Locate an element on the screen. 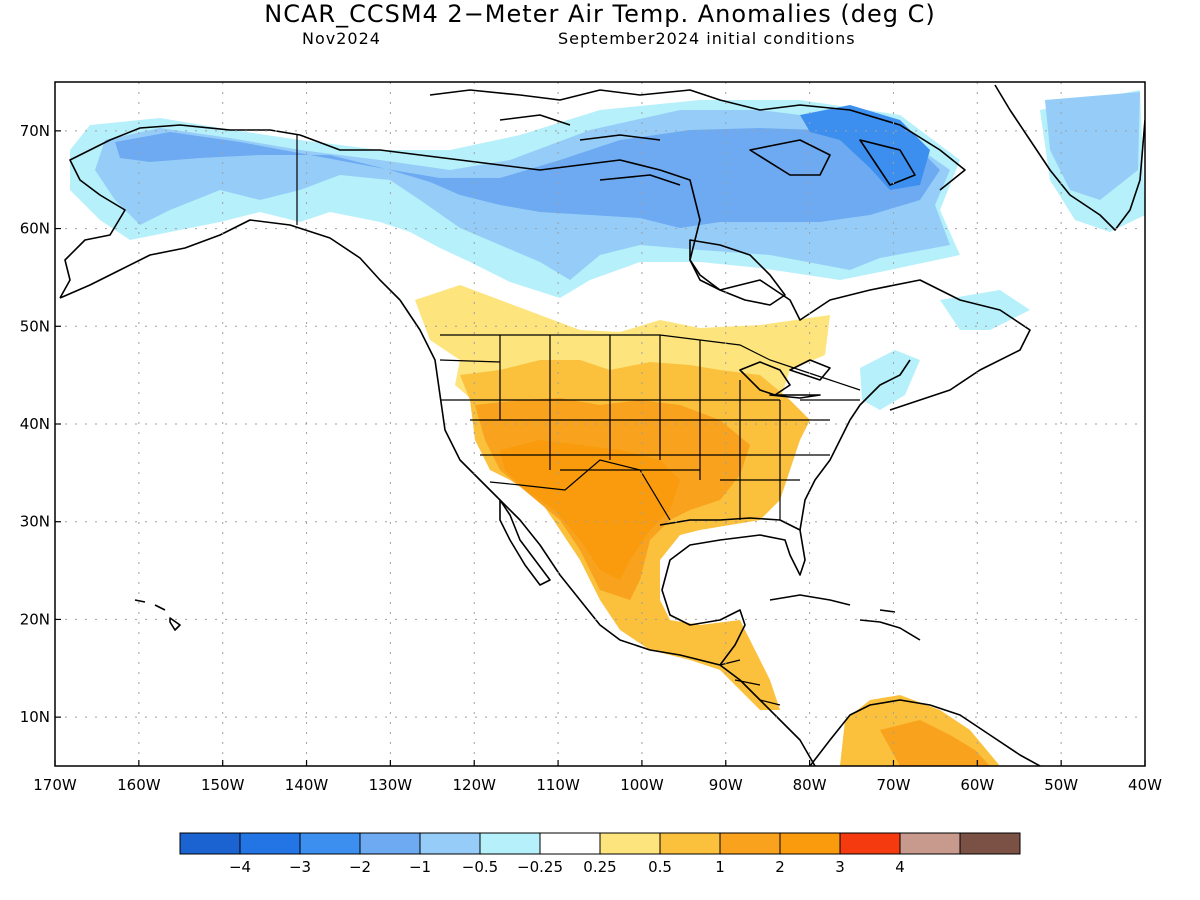 This screenshot has width=1200, height=900. lat-tick-label: 40N is located at coordinates (35, 424).